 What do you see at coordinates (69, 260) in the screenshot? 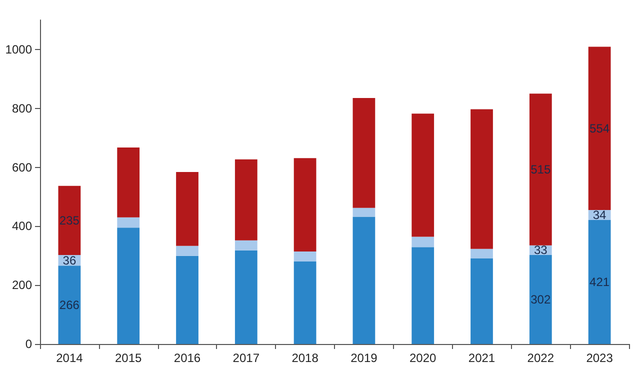
I see `data-label: 36` at bounding box center [69, 260].